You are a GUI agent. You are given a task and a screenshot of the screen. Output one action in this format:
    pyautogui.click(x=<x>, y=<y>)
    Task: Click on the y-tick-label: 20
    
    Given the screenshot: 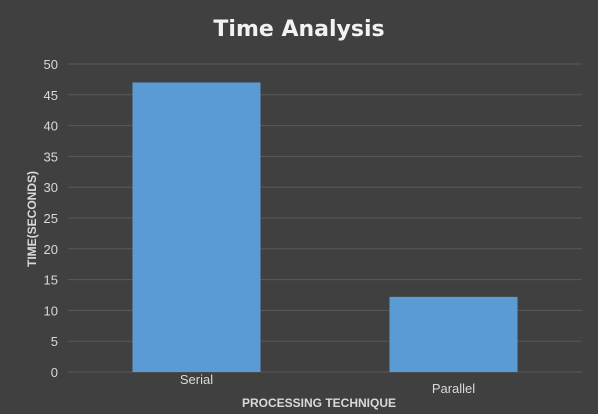 What is the action you would take?
    pyautogui.click(x=51, y=249)
    